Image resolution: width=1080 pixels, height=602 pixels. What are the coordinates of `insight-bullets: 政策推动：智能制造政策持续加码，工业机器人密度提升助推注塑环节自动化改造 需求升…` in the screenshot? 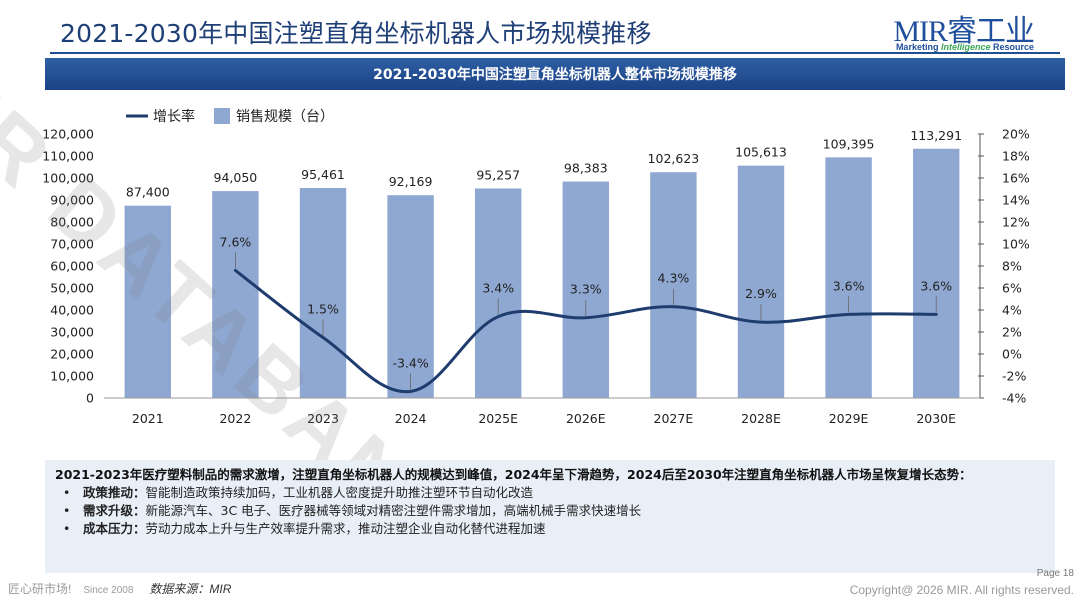 It's located at (550, 511).